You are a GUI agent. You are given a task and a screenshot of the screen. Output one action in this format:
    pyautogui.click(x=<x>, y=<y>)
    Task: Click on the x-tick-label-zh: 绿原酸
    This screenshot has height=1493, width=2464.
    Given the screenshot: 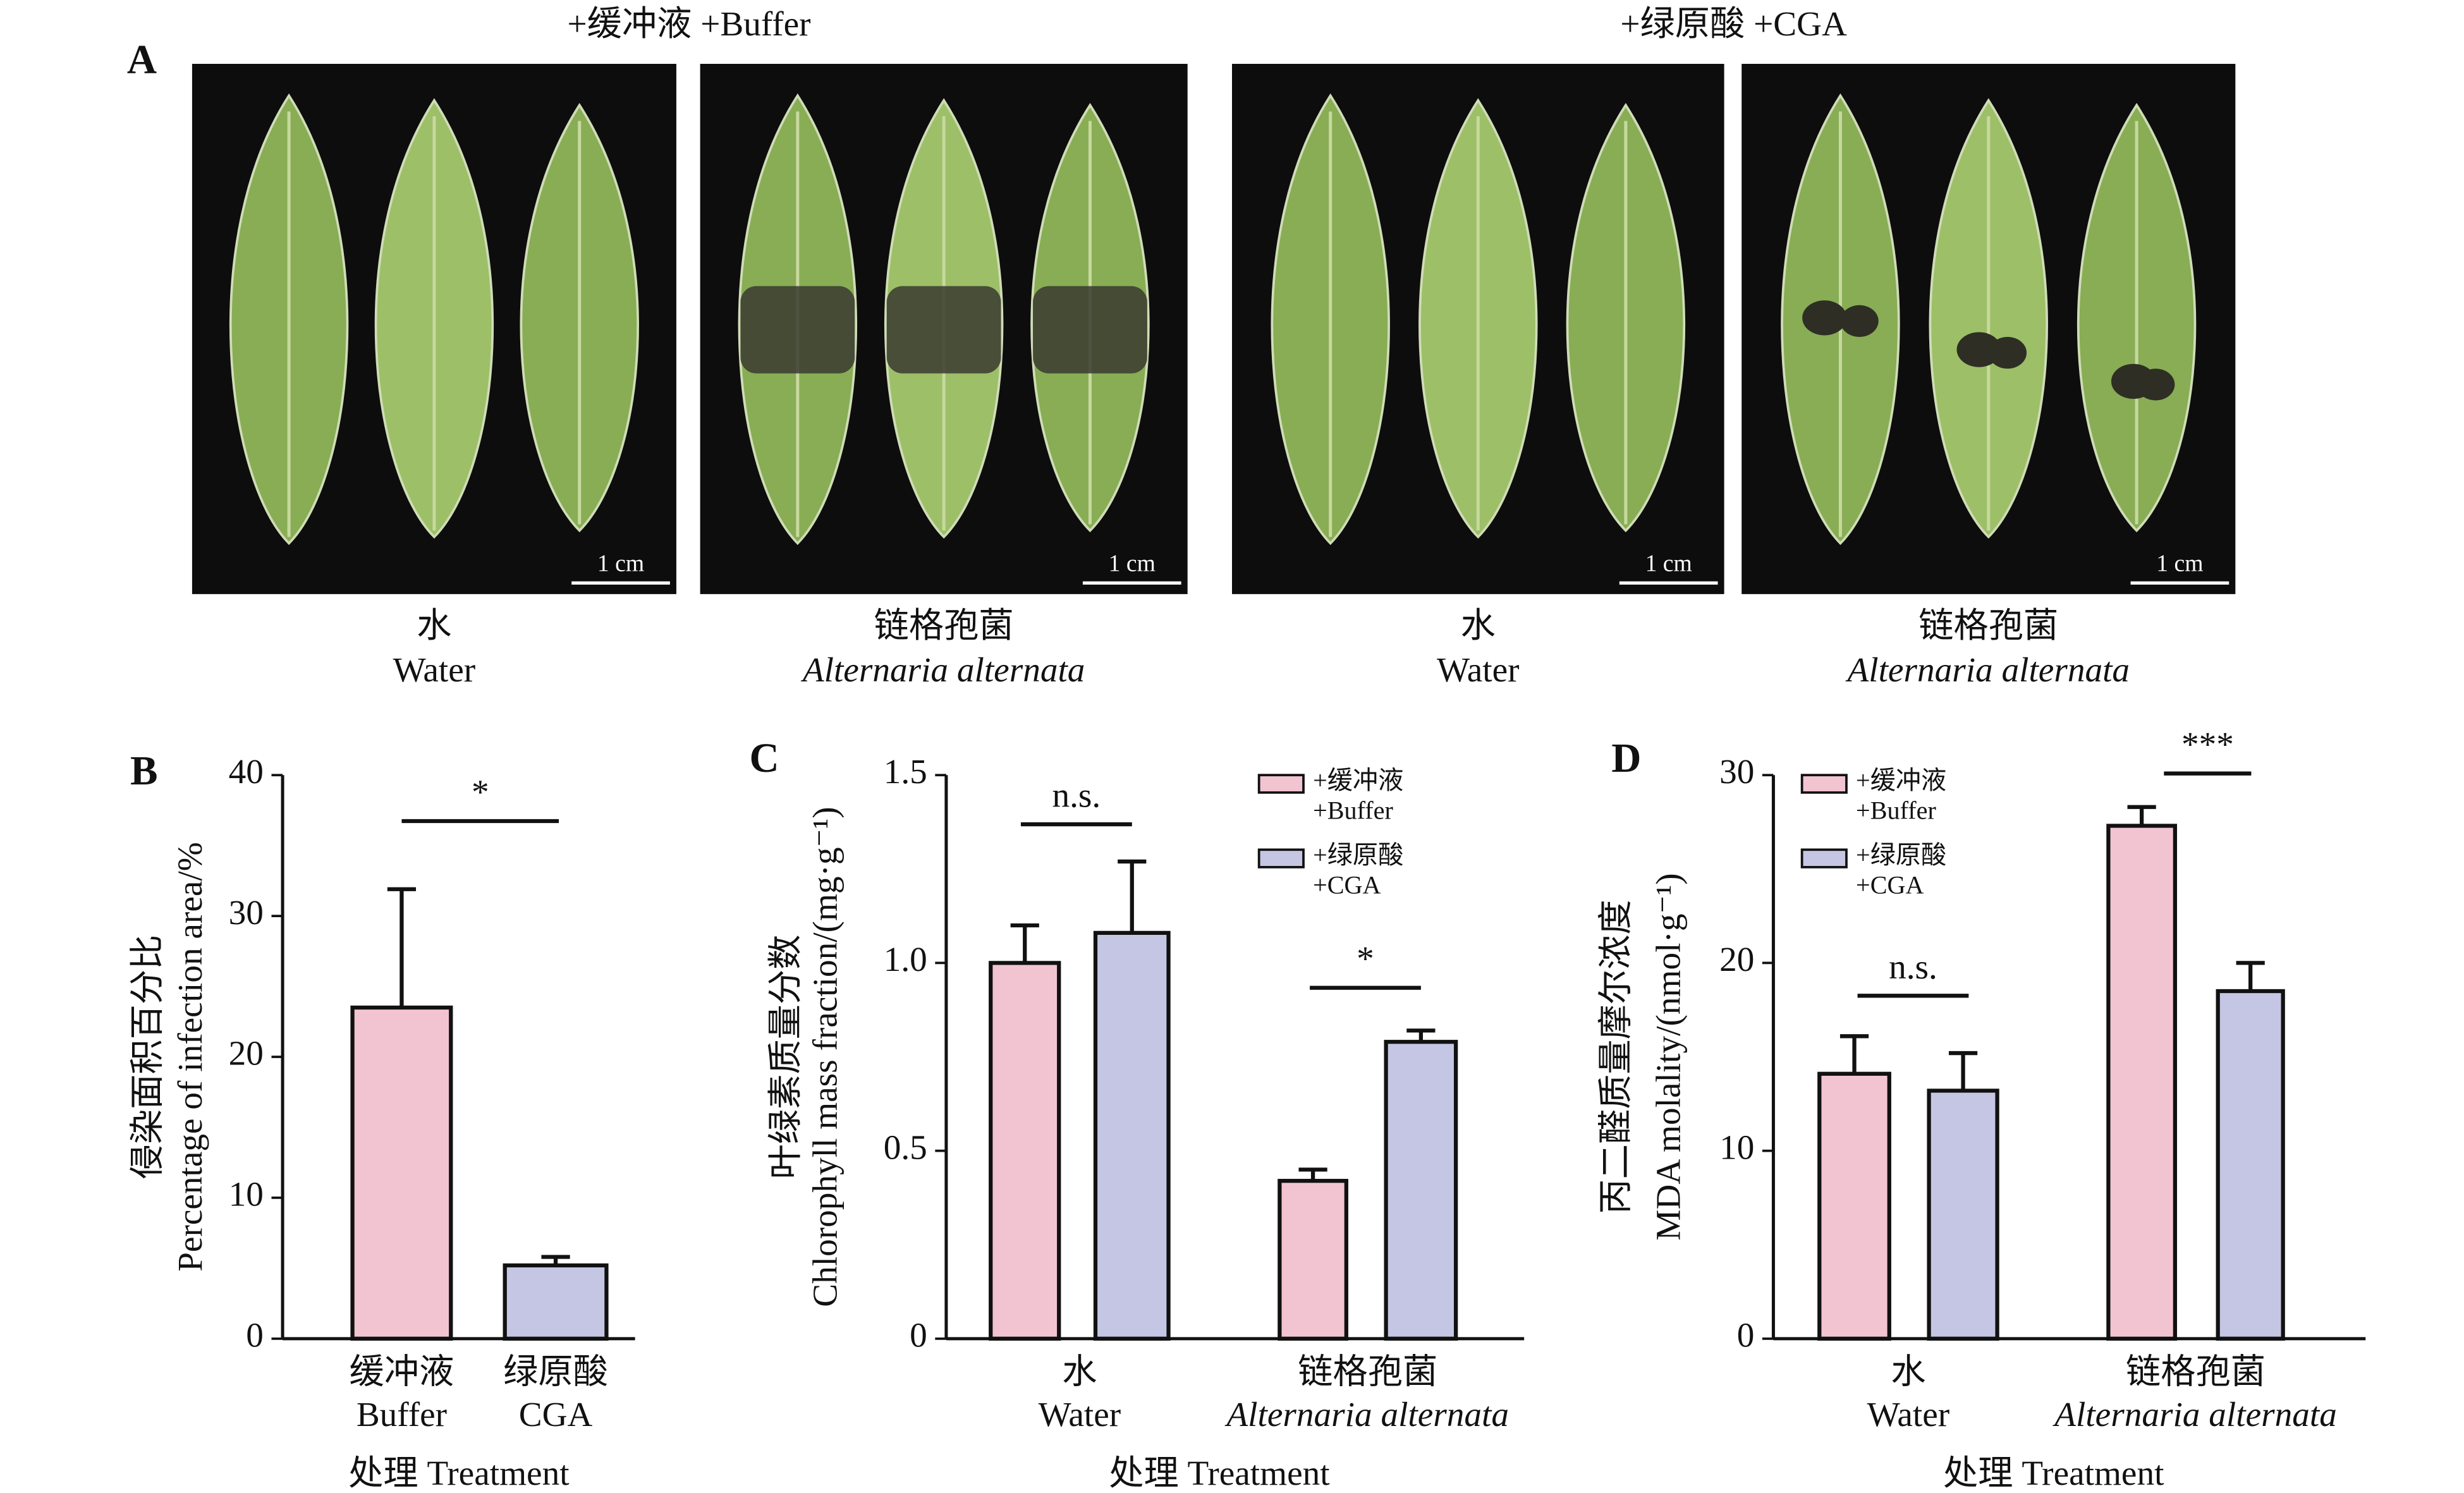 What is the action you would take?
    pyautogui.click(x=555, y=1372)
    